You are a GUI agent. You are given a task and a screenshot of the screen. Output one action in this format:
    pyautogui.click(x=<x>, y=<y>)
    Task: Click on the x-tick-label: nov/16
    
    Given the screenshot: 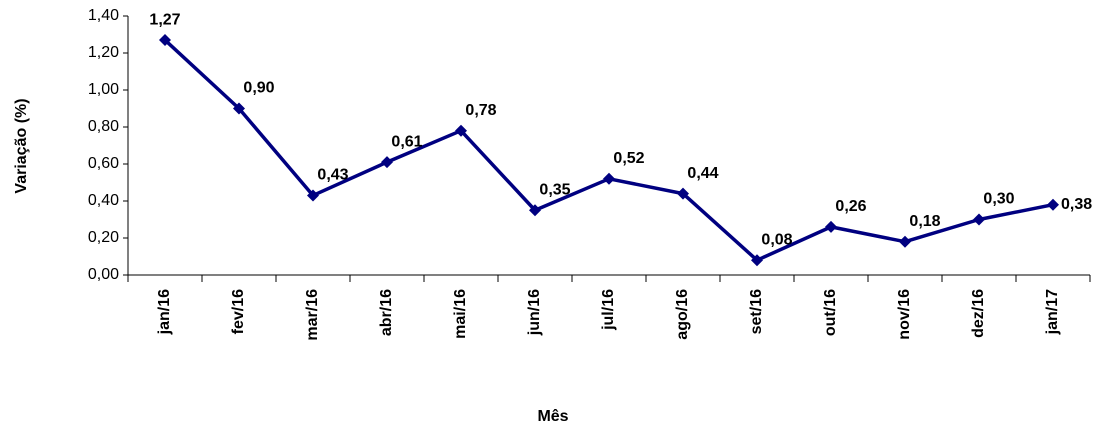 What is the action you would take?
    pyautogui.click(x=904, y=314)
    